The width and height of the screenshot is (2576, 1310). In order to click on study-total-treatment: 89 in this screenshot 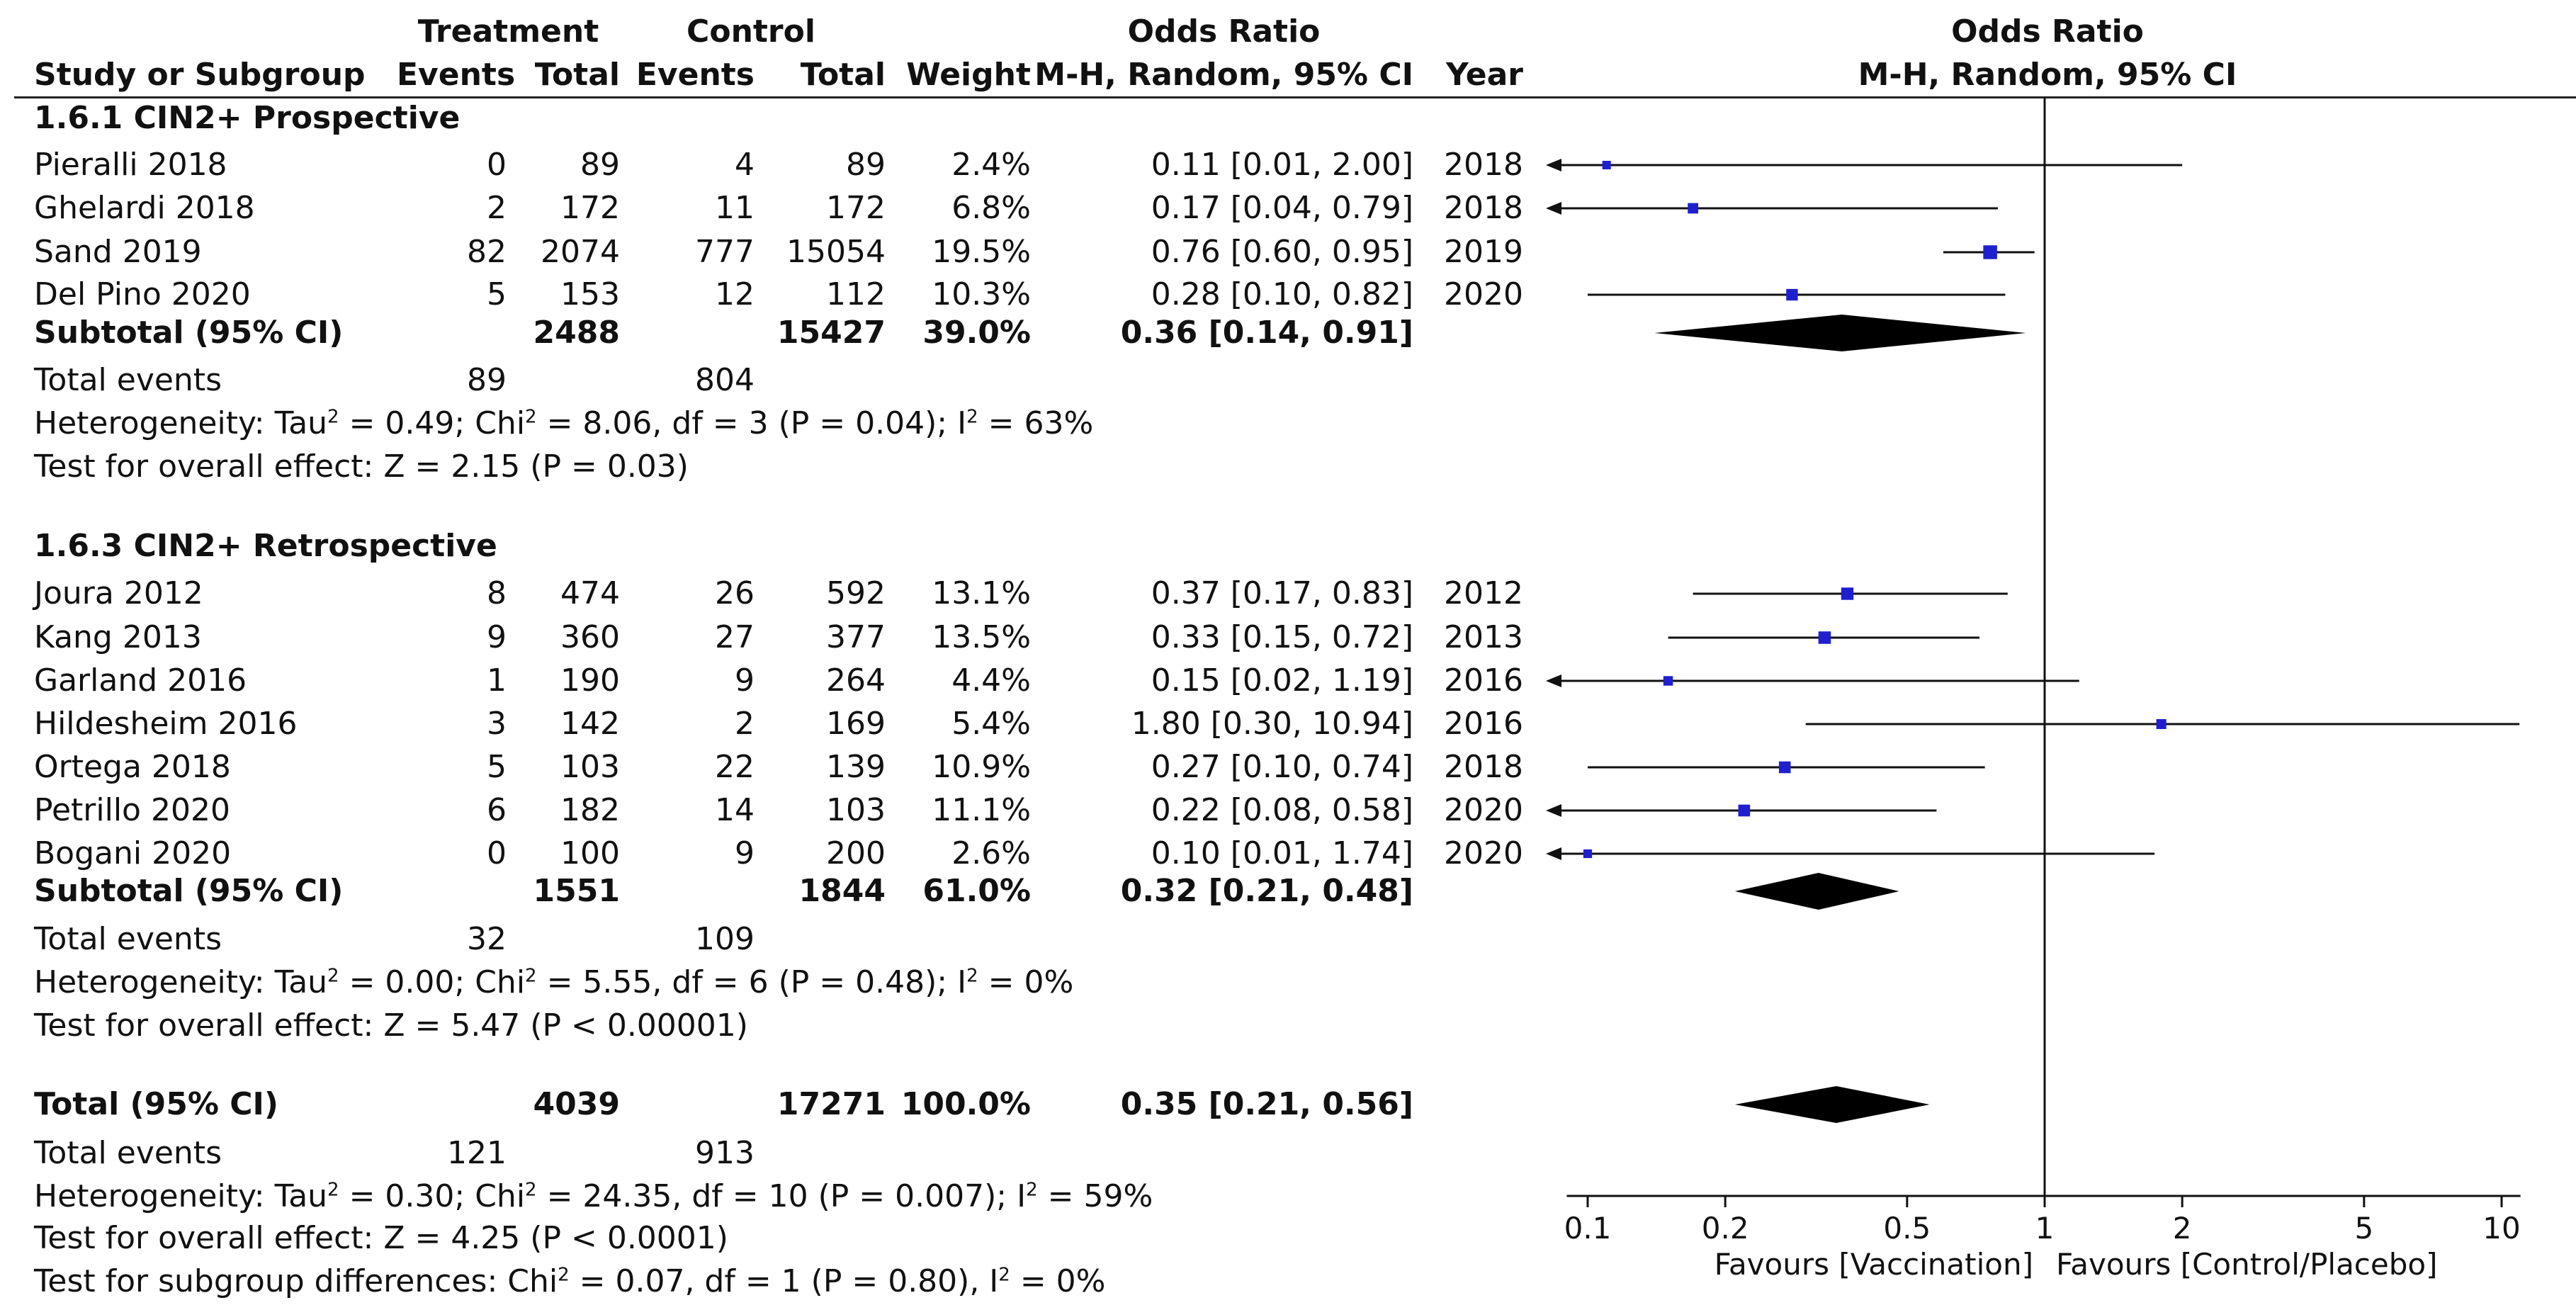, I will do `click(600, 165)`.